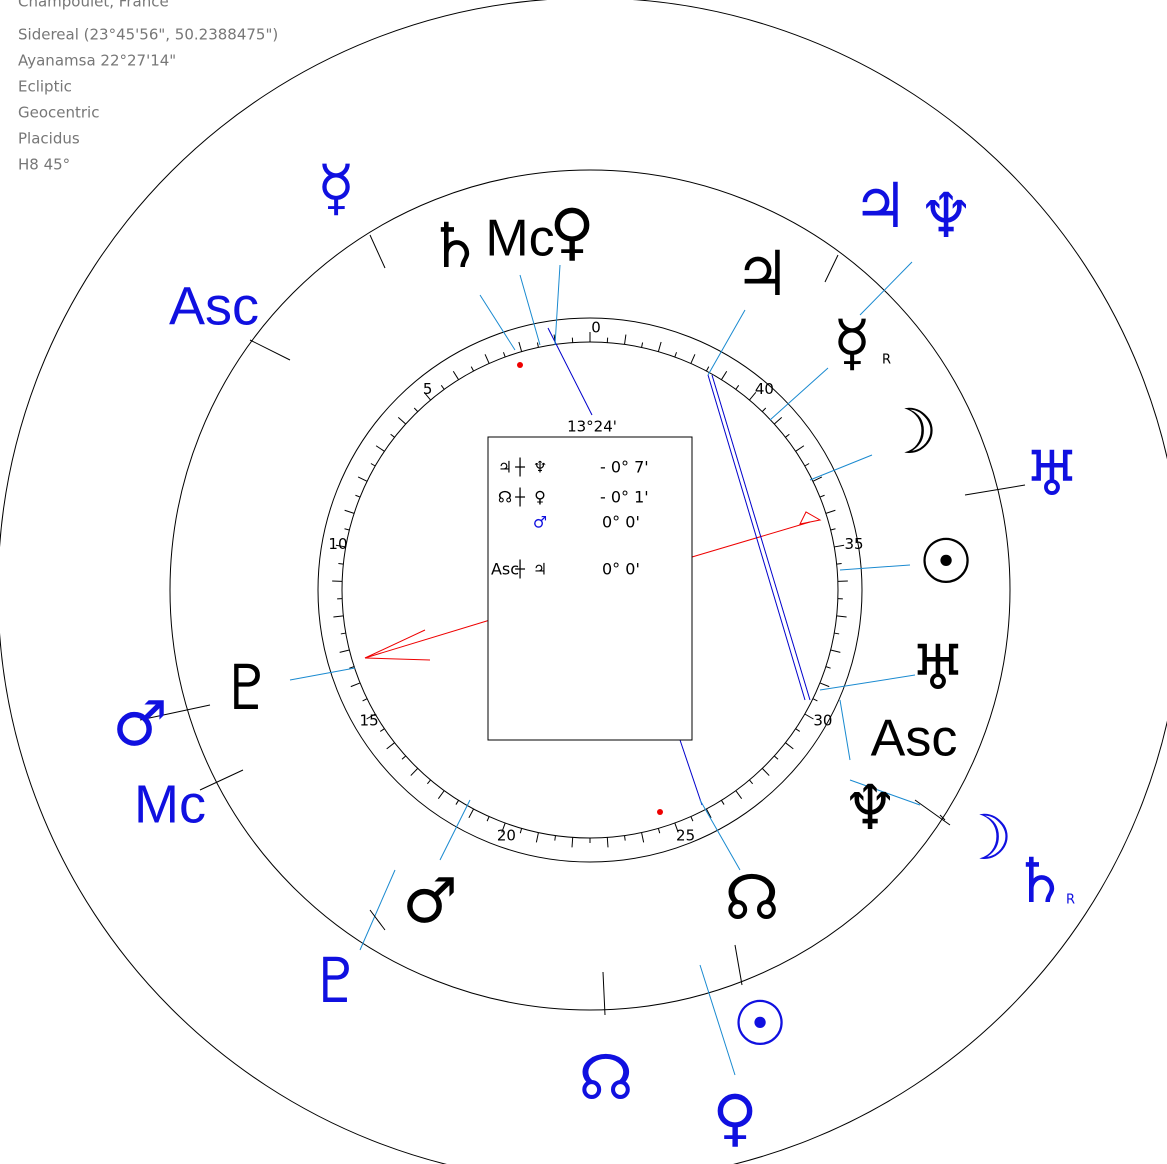 The width and height of the screenshot is (1167, 1164). I want to click on dial-label: 0, so click(596, 328).